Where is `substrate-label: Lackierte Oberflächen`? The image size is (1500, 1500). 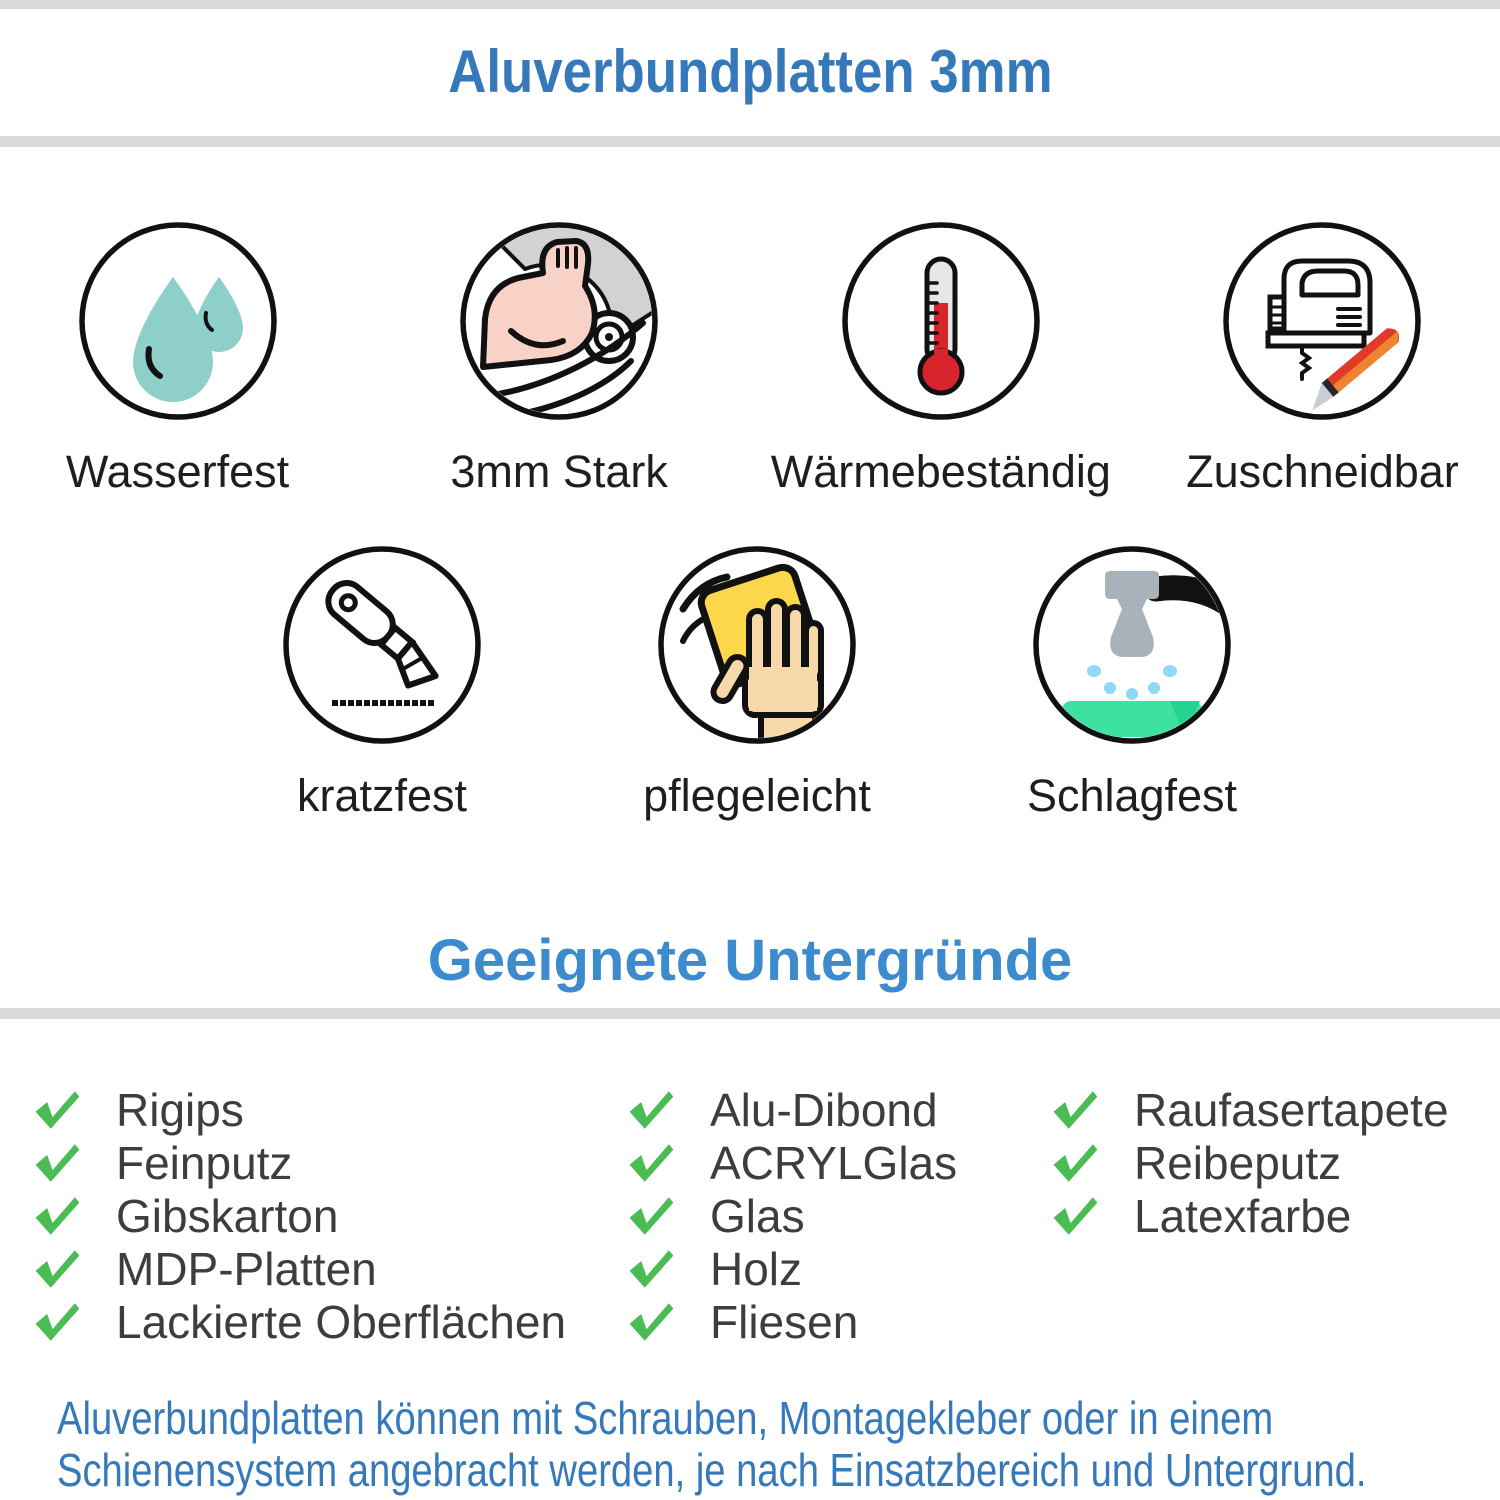 substrate-label: Lackierte Oberflächen is located at coordinates (341, 1321).